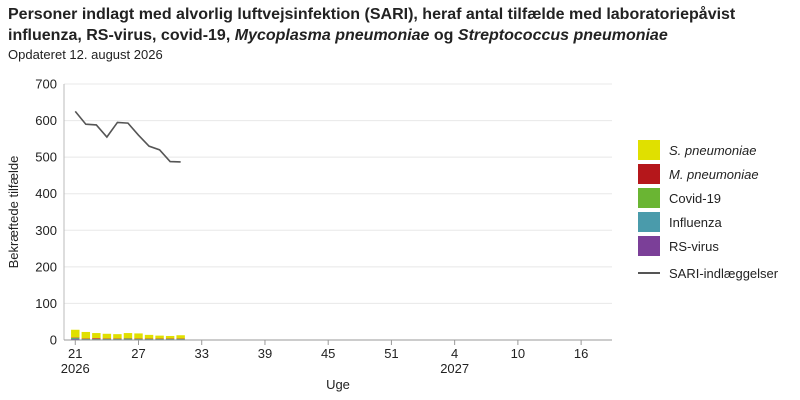 The width and height of the screenshot is (800, 400). What do you see at coordinates (724, 273) in the screenshot?
I see `legend-label: SARI-indlæggelser` at bounding box center [724, 273].